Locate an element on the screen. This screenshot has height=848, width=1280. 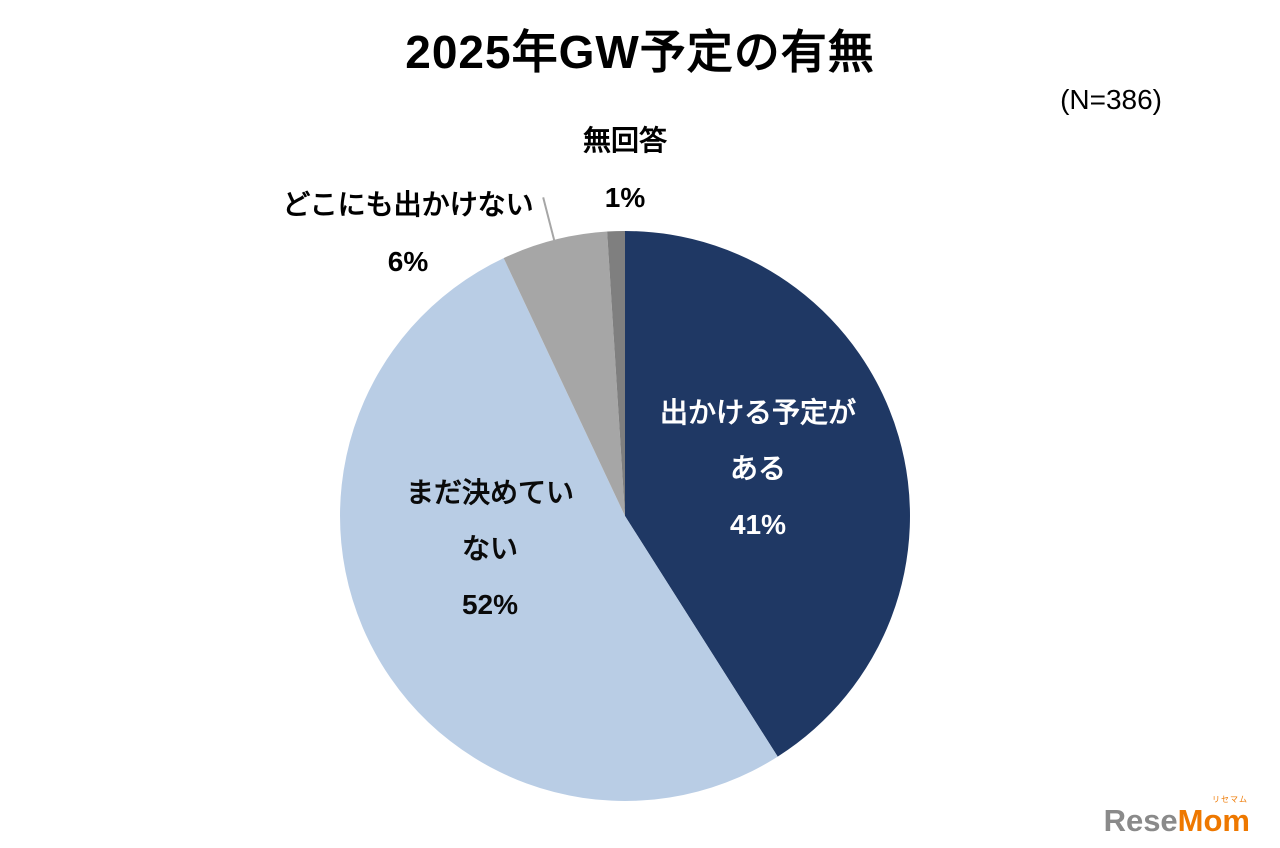
slice-label-undecided: まだ決めてい ない 52% is located at coordinates (490, 549).